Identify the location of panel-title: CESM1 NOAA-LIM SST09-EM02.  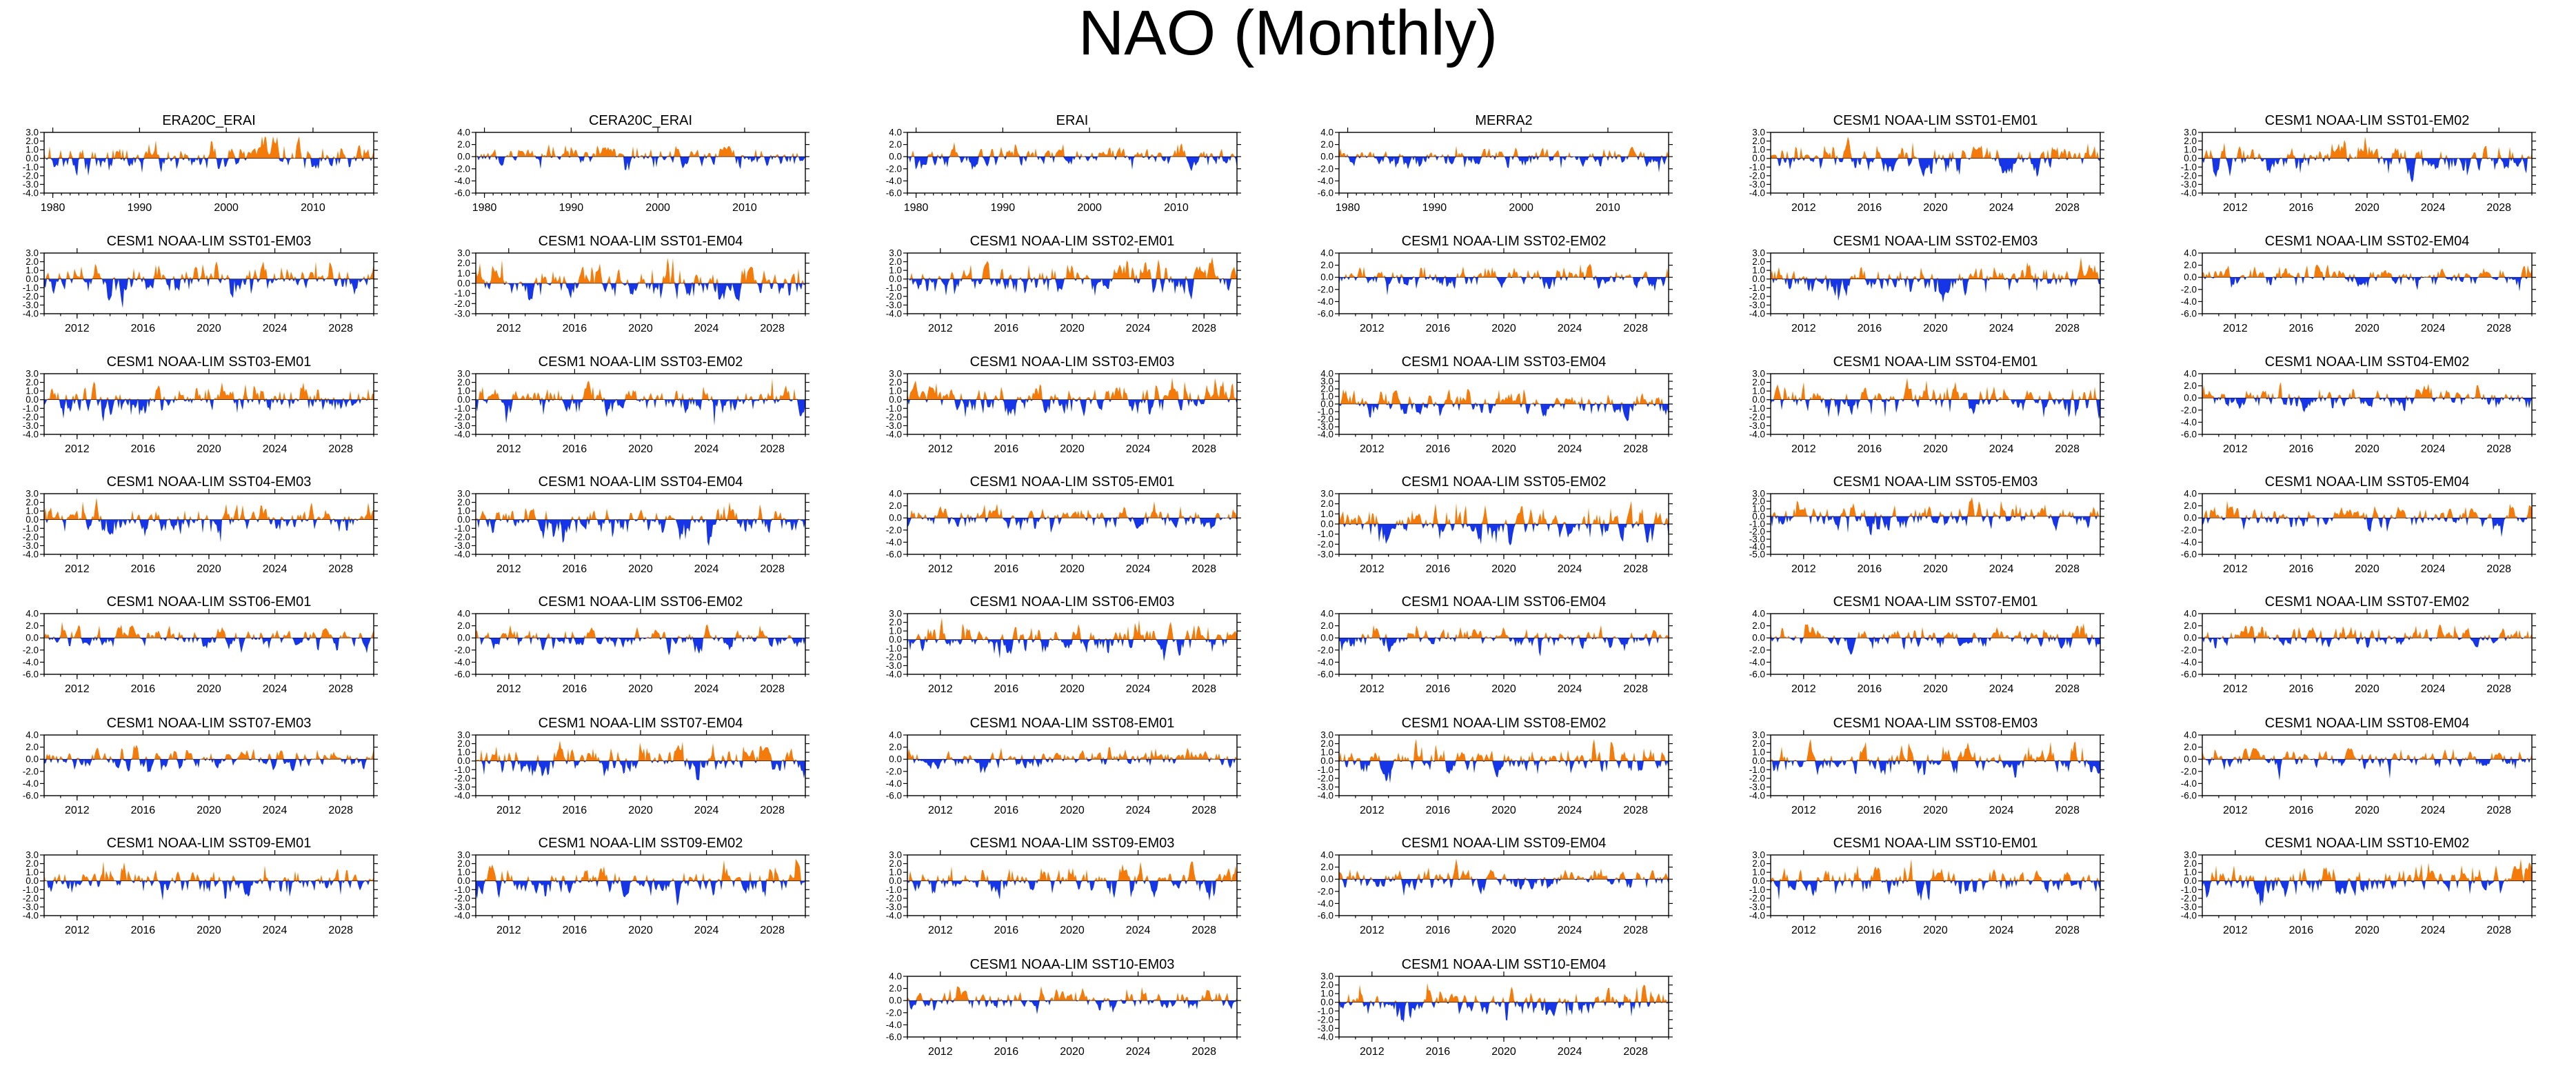
(641, 844).